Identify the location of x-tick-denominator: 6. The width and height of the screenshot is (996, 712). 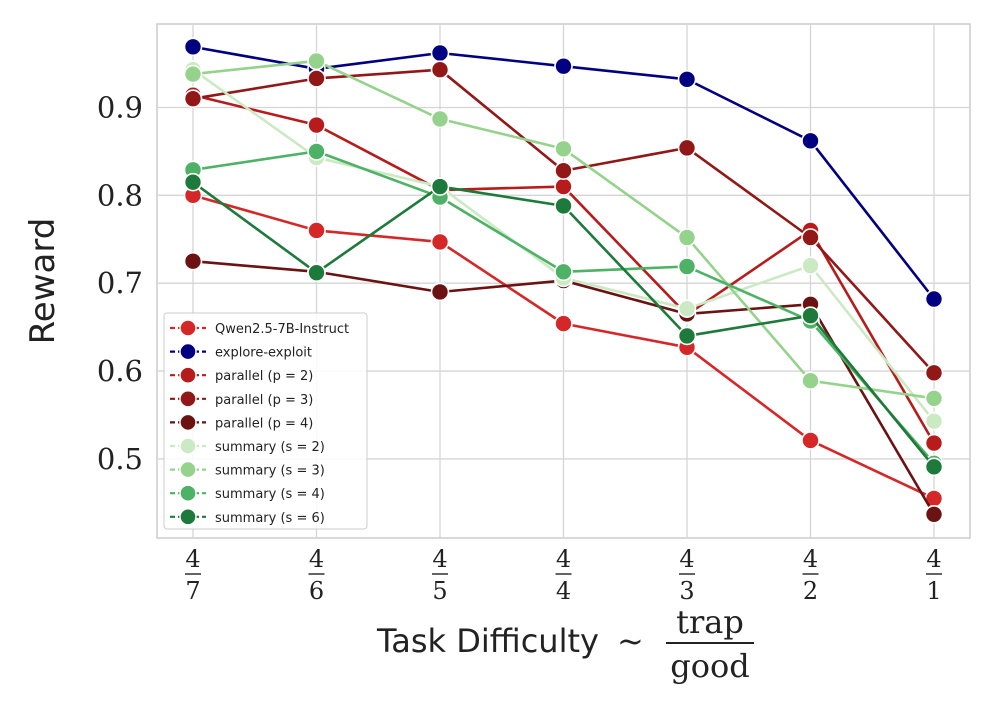
(316, 591).